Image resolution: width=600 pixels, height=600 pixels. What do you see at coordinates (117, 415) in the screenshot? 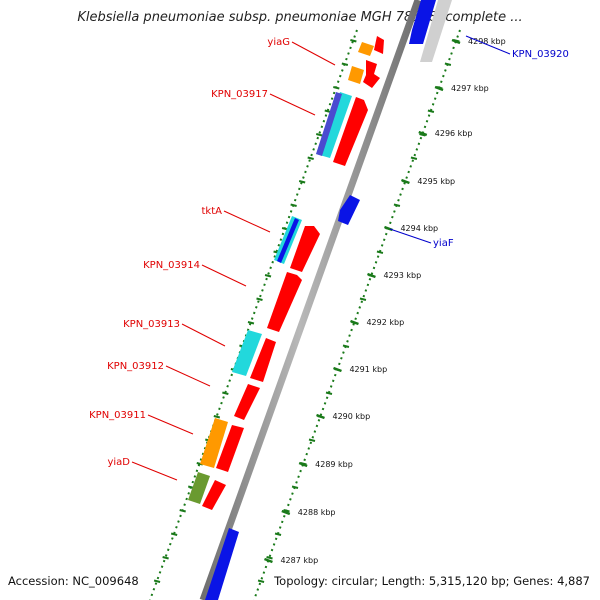
I see `gene-label-kpn-03911: KPN_03911` at bounding box center [117, 415].